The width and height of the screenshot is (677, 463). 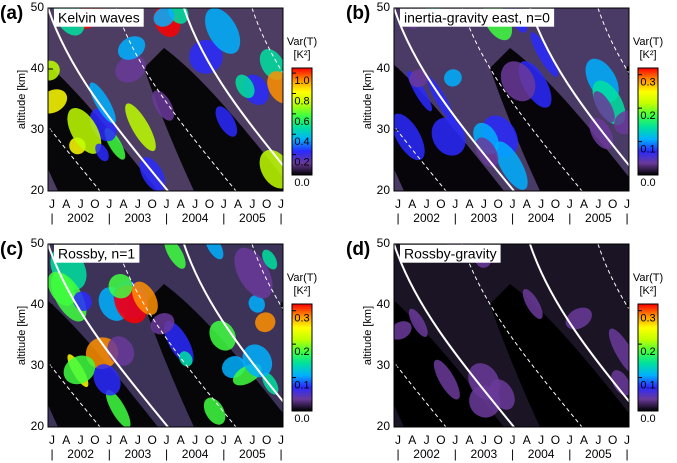 What do you see at coordinates (301, 81) in the screenshot?
I see `colorbar-tick-label: 1.0` at bounding box center [301, 81].